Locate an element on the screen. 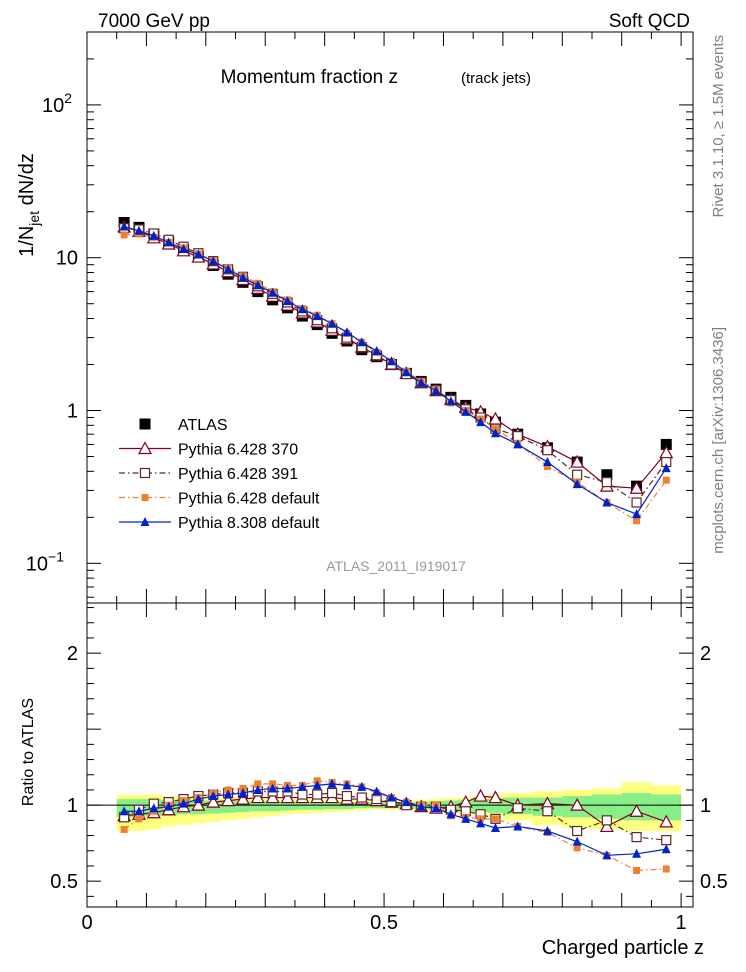  x-axis-label: Charged particle z is located at coordinates (623, 948).